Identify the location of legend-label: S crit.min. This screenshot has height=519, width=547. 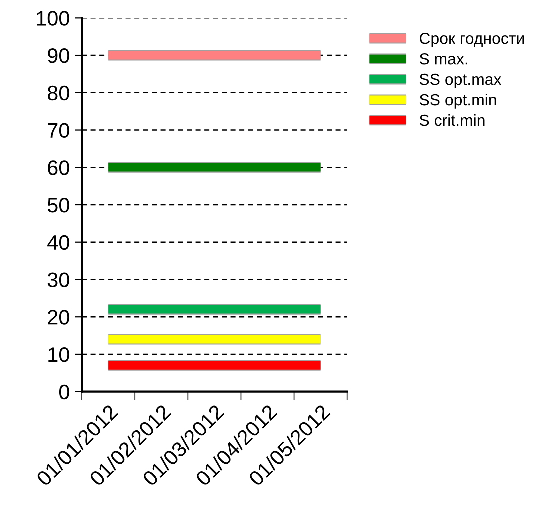
(452, 120).